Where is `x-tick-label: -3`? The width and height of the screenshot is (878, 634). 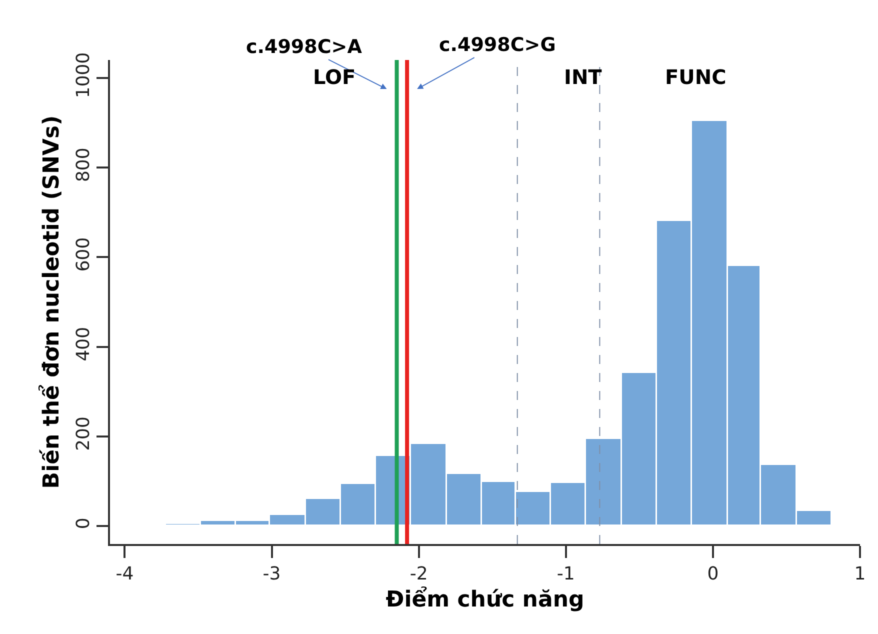 x-tick-label: -3 is located at coordinates (271, 573).